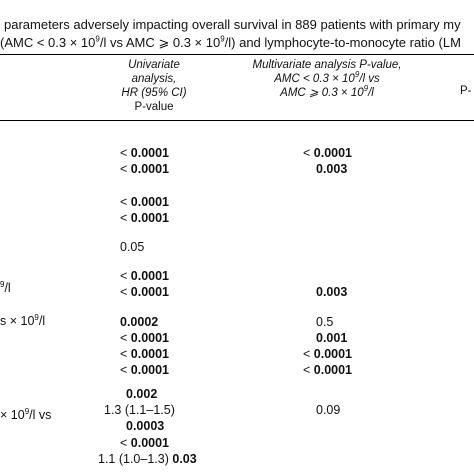 This screenshot has height=474, width=474. What do you see at coordinates (139, 322) in the screenshot?
I see `uni-value-8: 0.0002` at bounding box center [139, 322].